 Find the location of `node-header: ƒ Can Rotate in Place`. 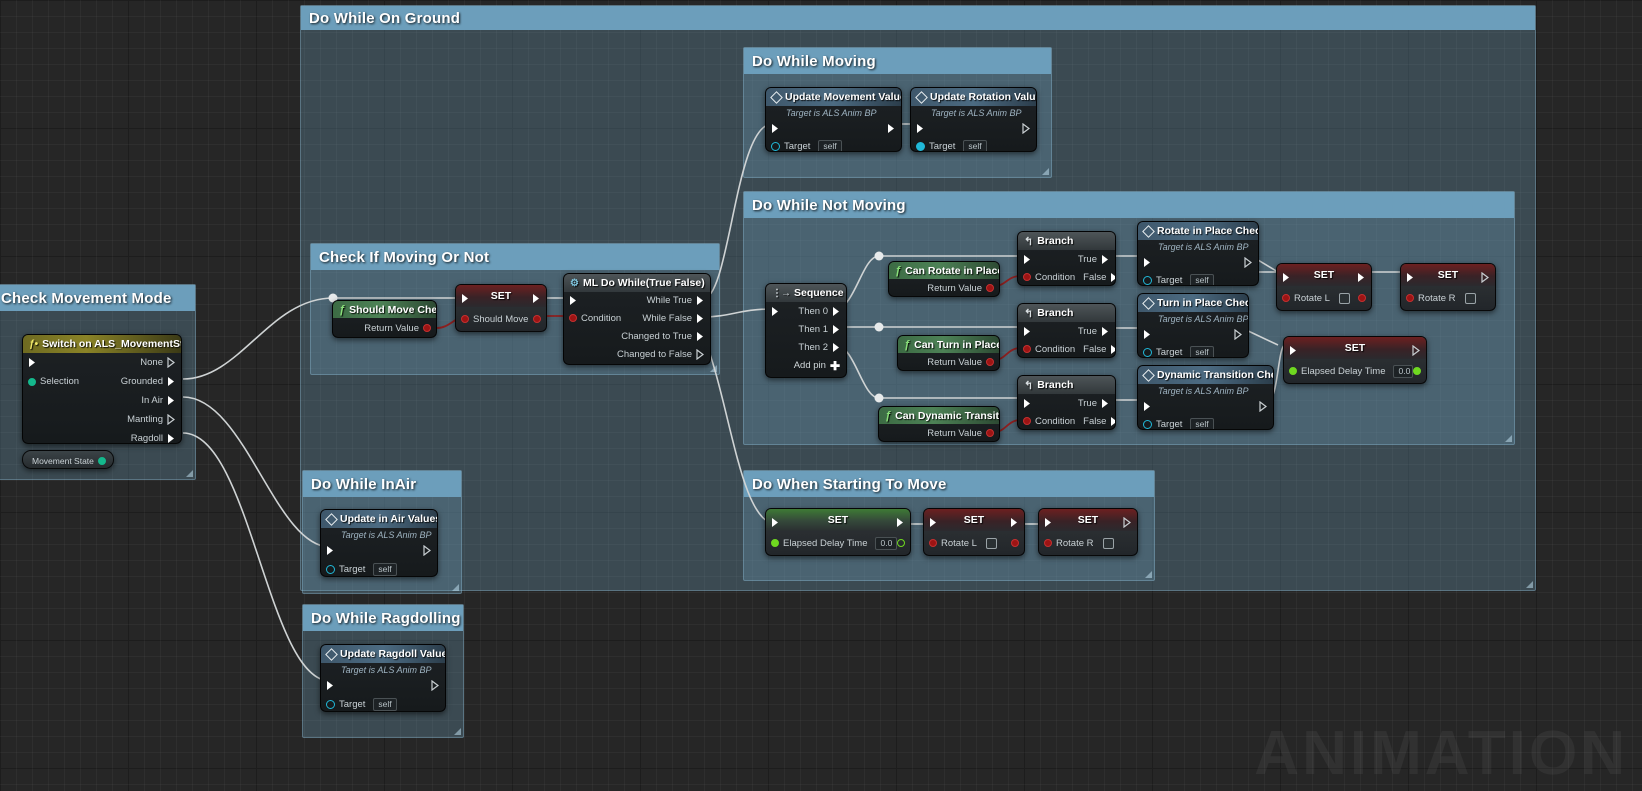

node-header: ƒ Can Rotate in Place is located at coordinates (944, 270).